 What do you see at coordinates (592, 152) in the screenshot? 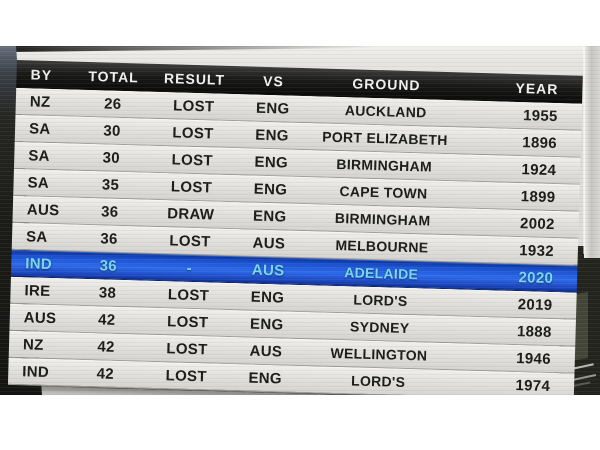
I see `screen-edge-right` at bounding box center [592, 152].